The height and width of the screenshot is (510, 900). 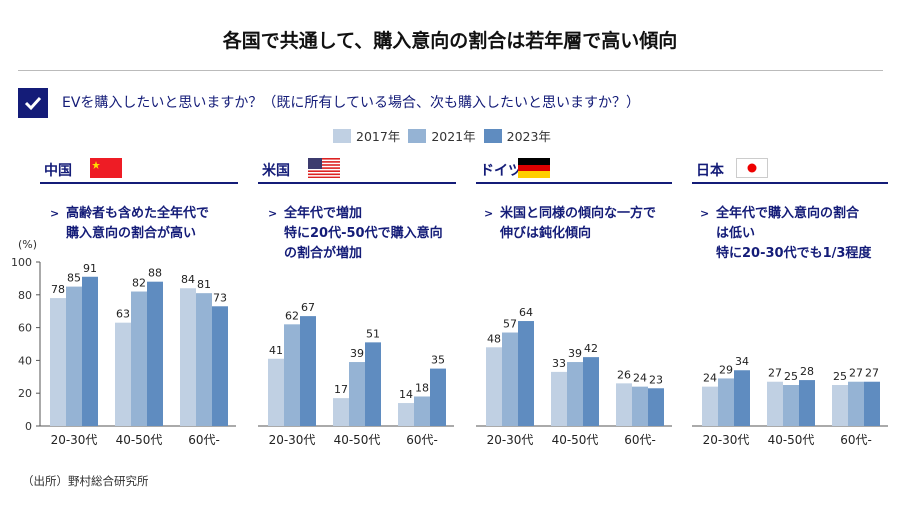 What do you see at coordinates (790, 170) in the screenshot?
I see `panel-header-japan: 日本` at bounding box center [790, 170].